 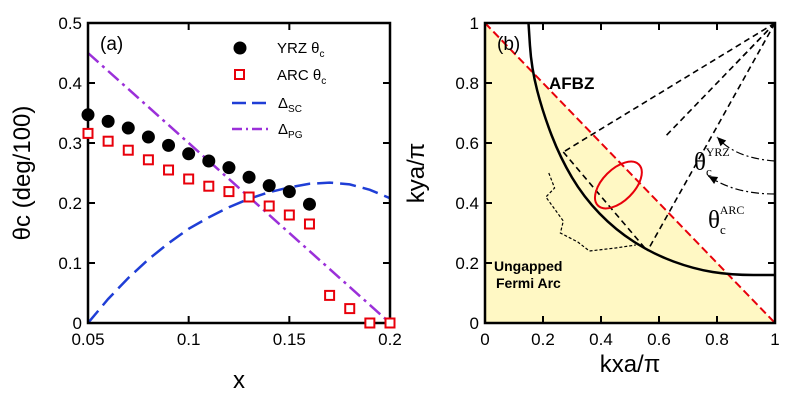 I want to click on legend-yrz-marker, so click(x=240, y=48).